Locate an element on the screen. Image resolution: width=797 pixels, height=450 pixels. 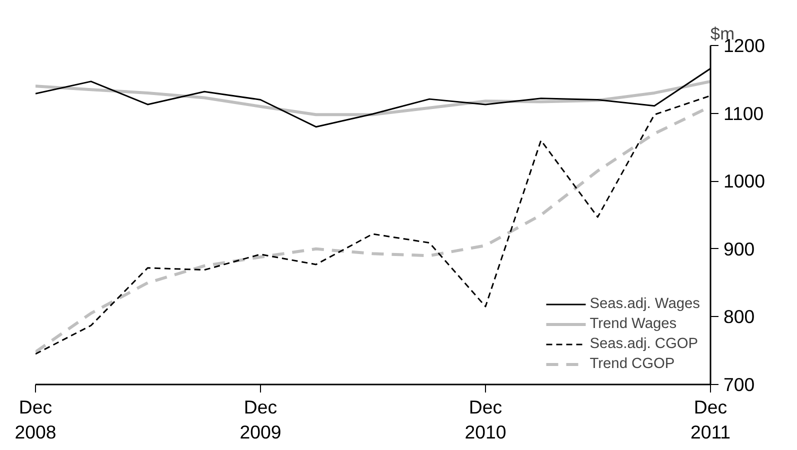
x-tick-label: Dec 2009 is located at coordinates (261, 419).